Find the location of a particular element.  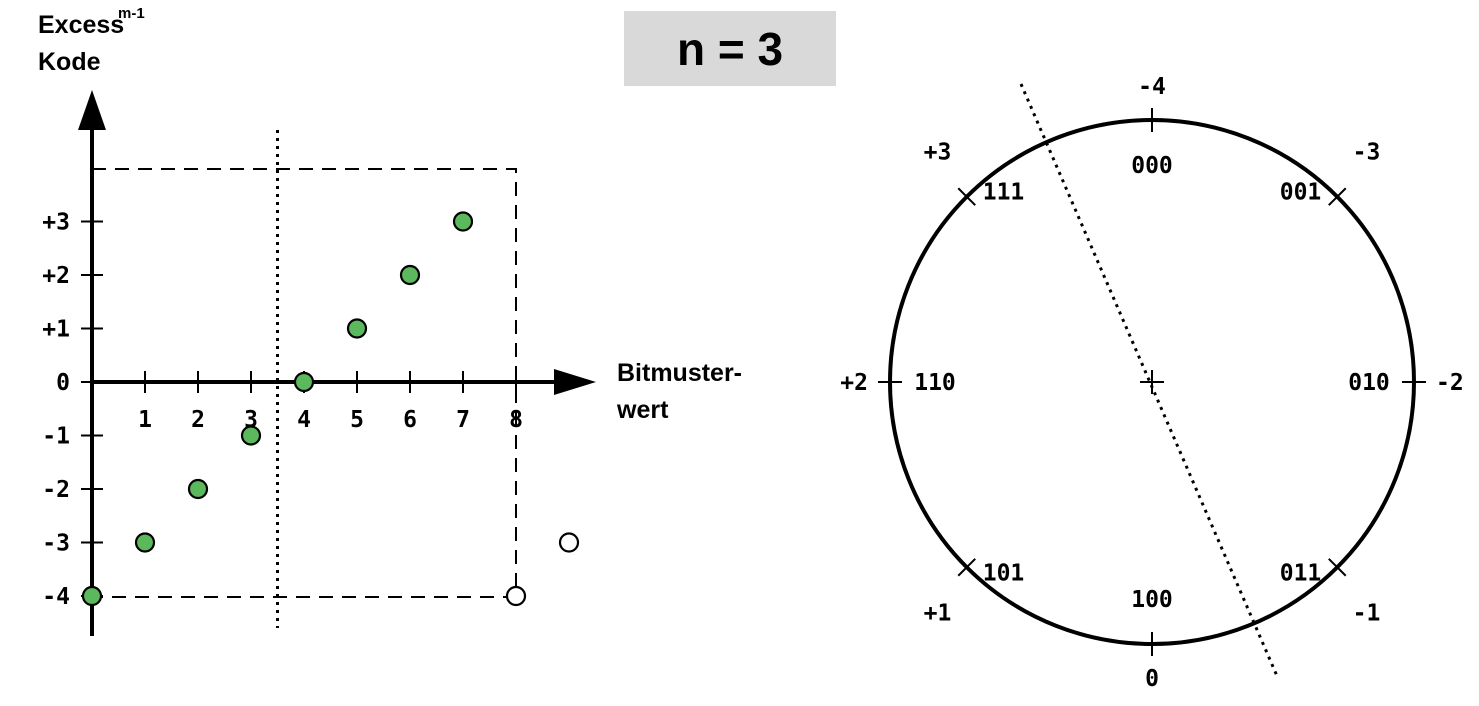

y-tick-label: -3 is located at coordinates (56, 544).